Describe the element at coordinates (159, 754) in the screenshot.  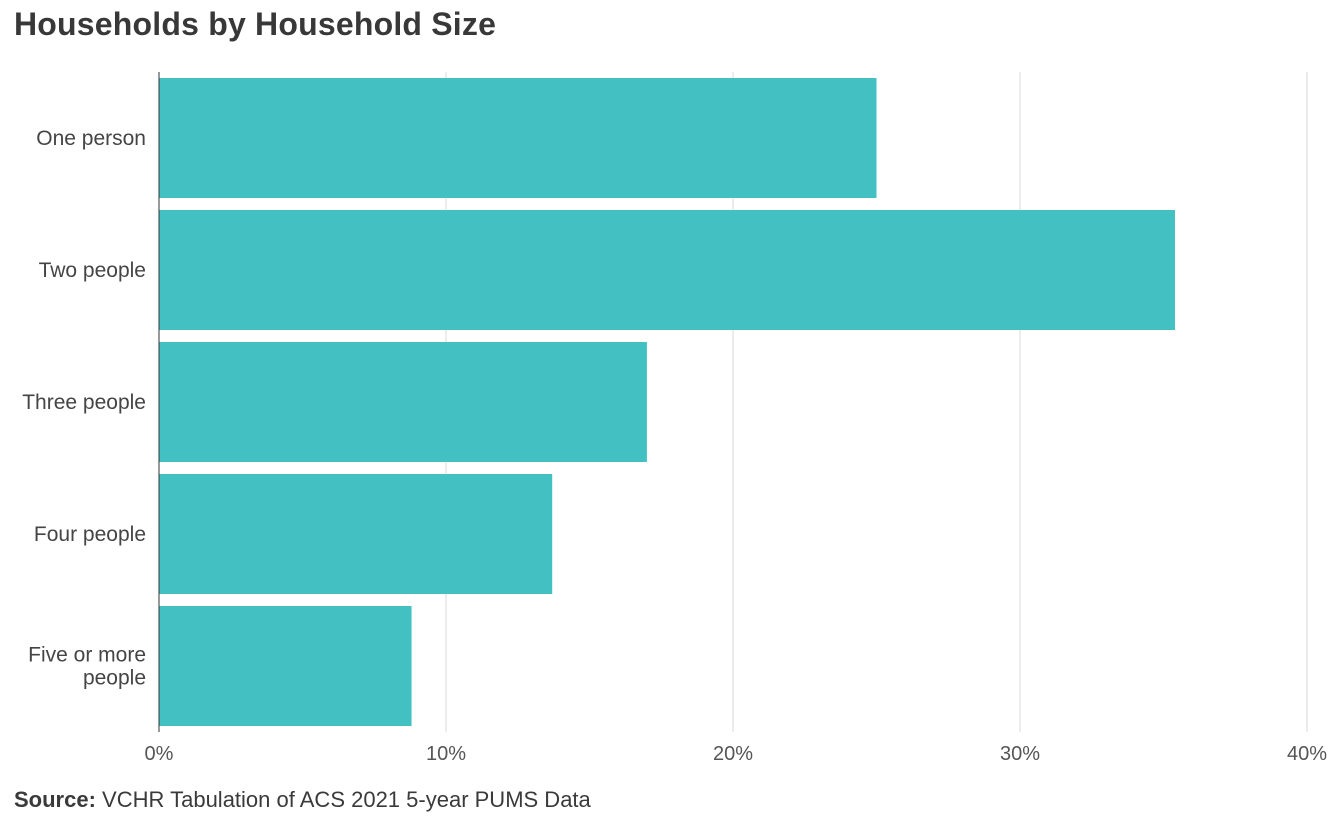
I see `x-tick-label: 0%` at that location.